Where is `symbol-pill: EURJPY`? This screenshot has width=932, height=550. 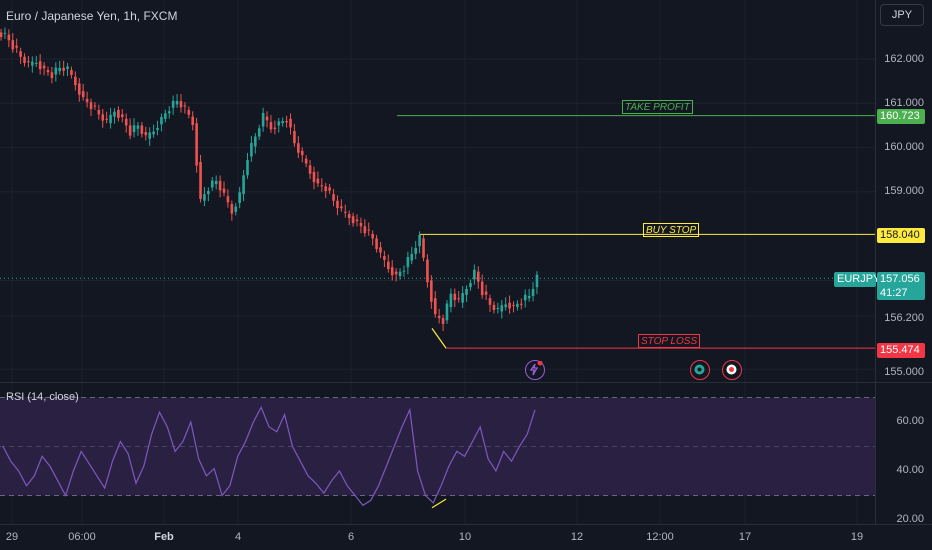 symbol-pill: EURJPY is located at coordinates (857, 279).